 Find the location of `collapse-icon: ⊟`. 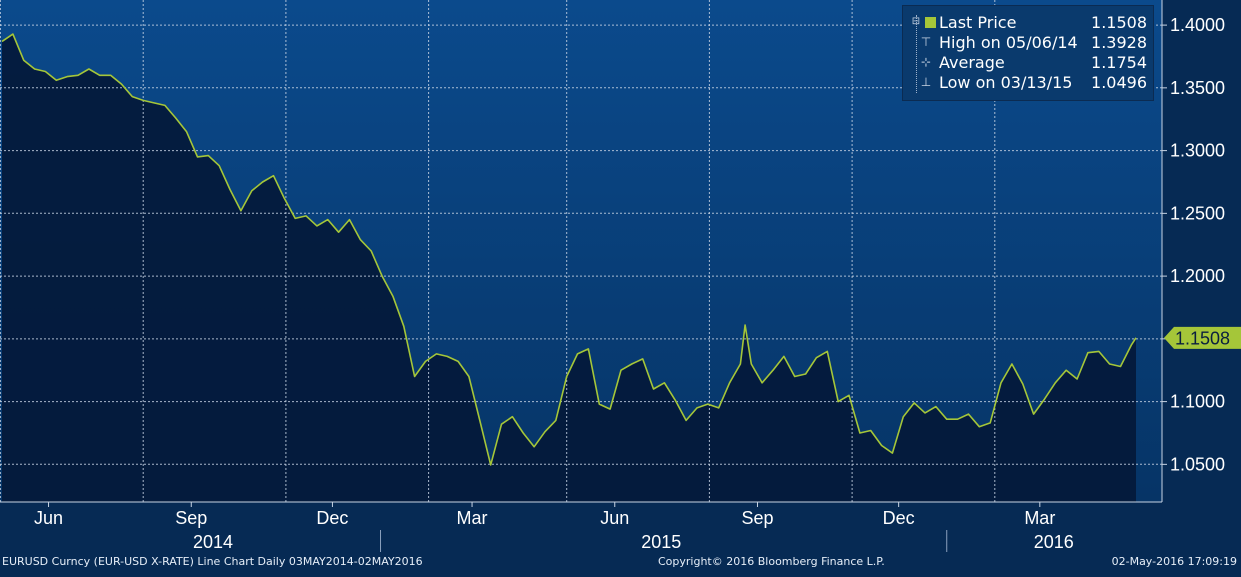

collapse-icon: ⊟ is located at coordinates (916, 21).